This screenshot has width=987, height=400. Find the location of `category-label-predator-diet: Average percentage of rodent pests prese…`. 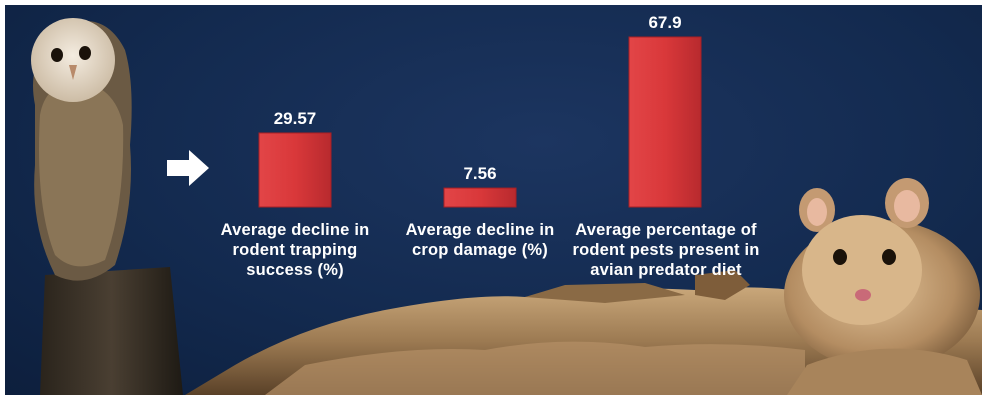

category-label-predator-diet: Average percentage of rodent pests prese… is located at coordinates (666, 250).